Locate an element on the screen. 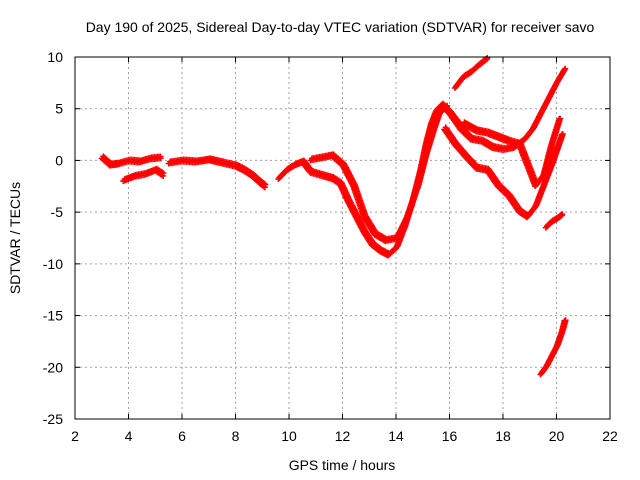 The height and width of the screenshot is (480, 640). x-tick-label: 2 is located at coordinates (75, 436).